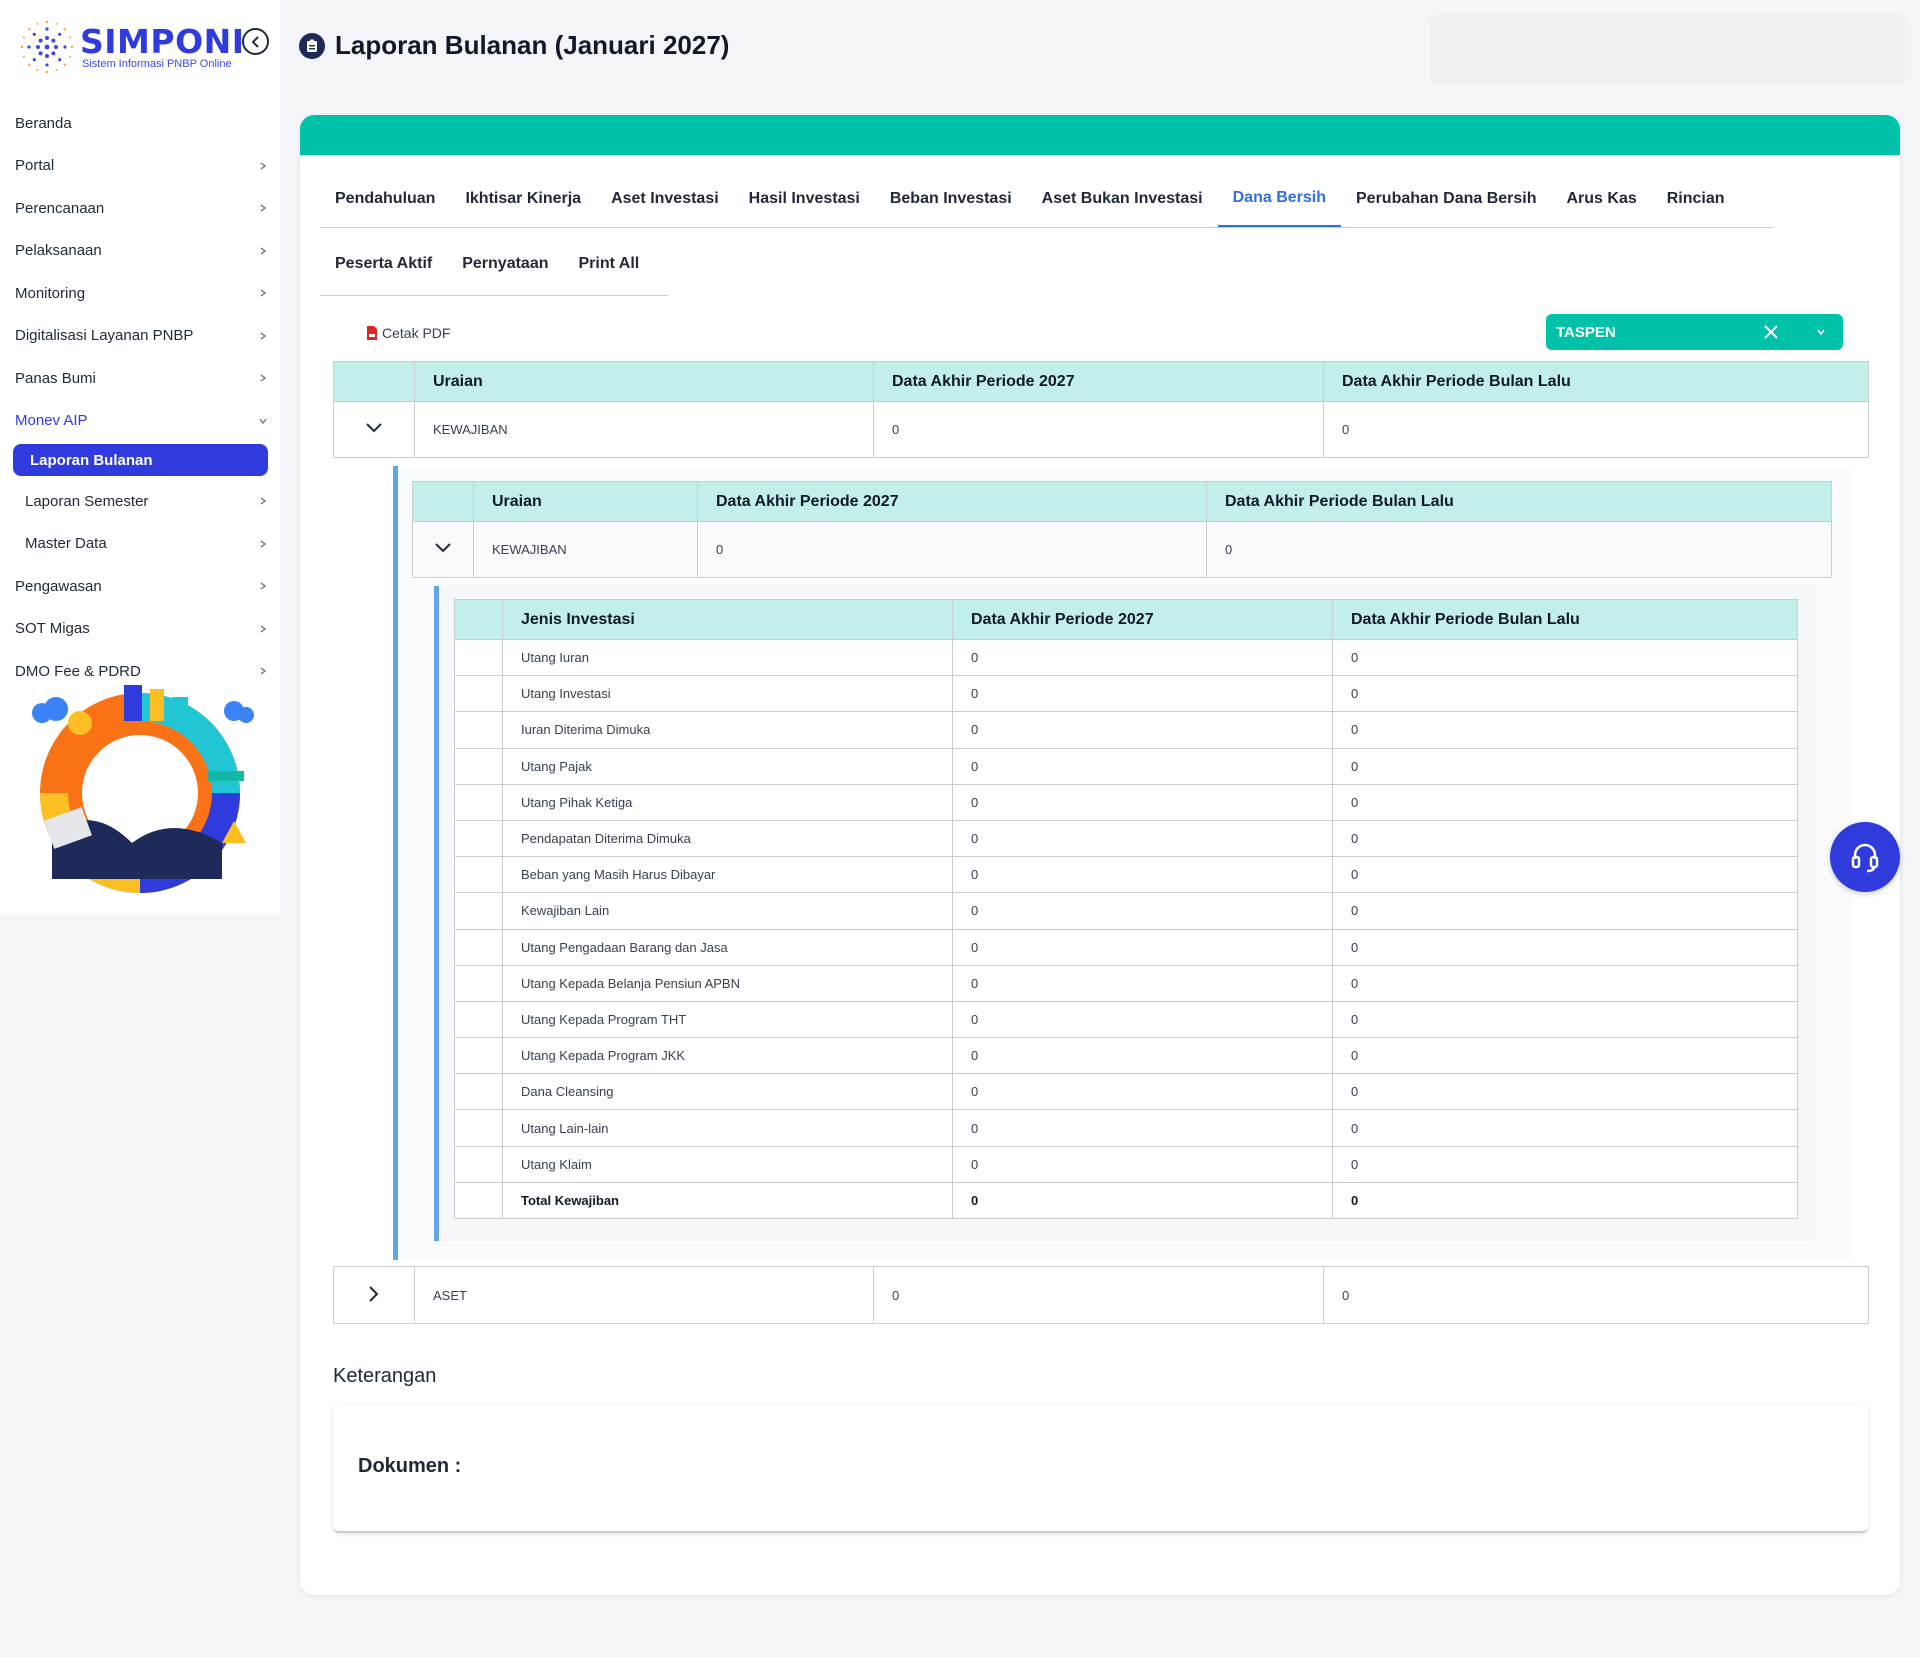 Image resolution: width=1920 pixels, height=1657 pixels. What do you see at coordinates (140, 123) in the screenshot?
I see `sidebar-item-beranda: Beranda` at bounding box center [140, 123].